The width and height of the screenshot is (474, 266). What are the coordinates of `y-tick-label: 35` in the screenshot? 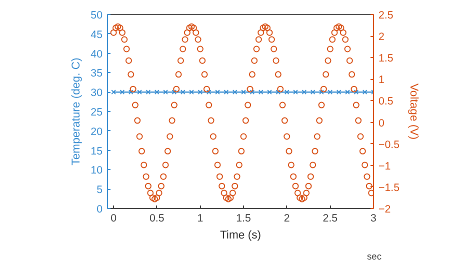 It's located at (96, 74).